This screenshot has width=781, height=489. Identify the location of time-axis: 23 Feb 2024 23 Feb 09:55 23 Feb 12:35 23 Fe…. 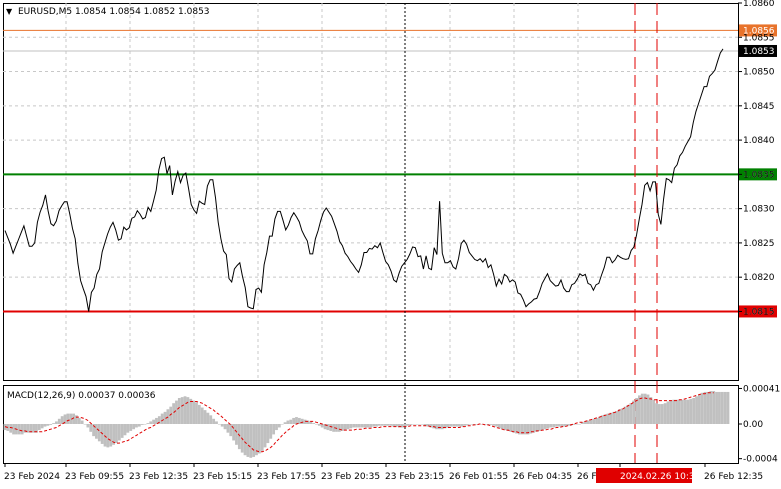
(383, 473).